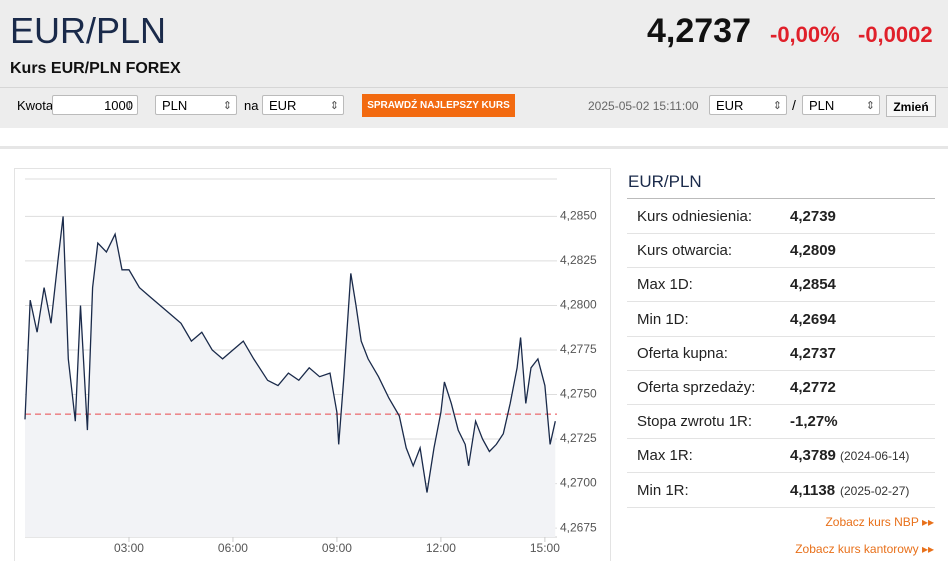 Image resolution: width=948 pixels, height=561 pixels. I want to click on stats-date: (2025-02-27), so click(875, 490).